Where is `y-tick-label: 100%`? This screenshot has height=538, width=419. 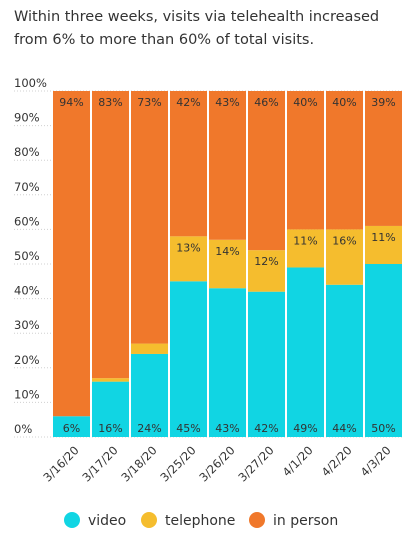
y-tick-label: 100% is located at coordinates (30, 83).